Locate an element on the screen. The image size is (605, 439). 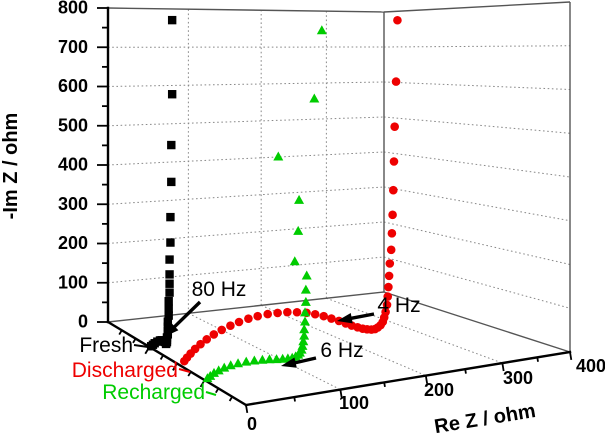
re-z-tick-label: 400 is located at coordinates (590, 366).